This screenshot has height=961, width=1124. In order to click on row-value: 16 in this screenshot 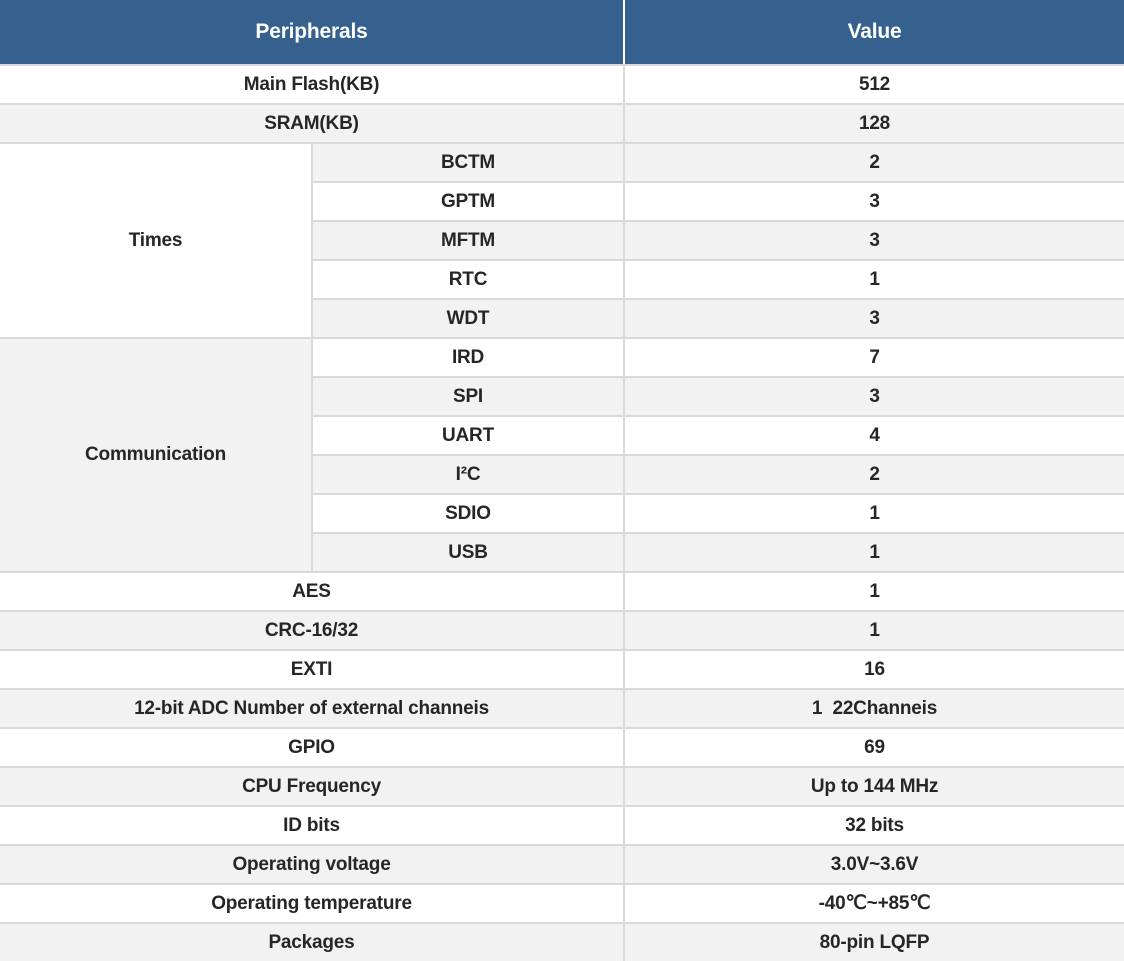, I will do `click(873, 669)`.